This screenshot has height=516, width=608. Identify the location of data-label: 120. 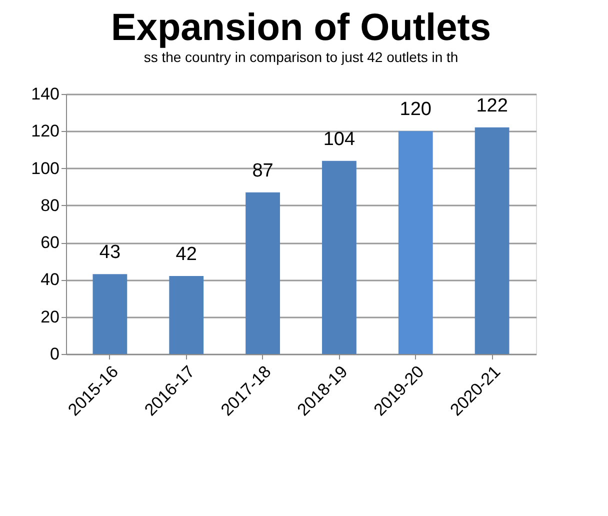
(416, 109).